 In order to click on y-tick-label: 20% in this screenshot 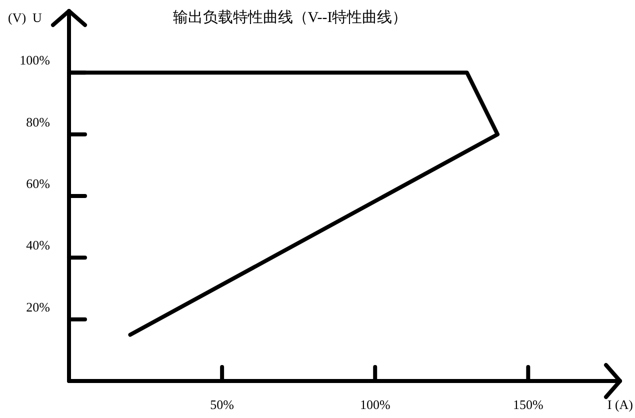, I will do `click(38, 306)`.